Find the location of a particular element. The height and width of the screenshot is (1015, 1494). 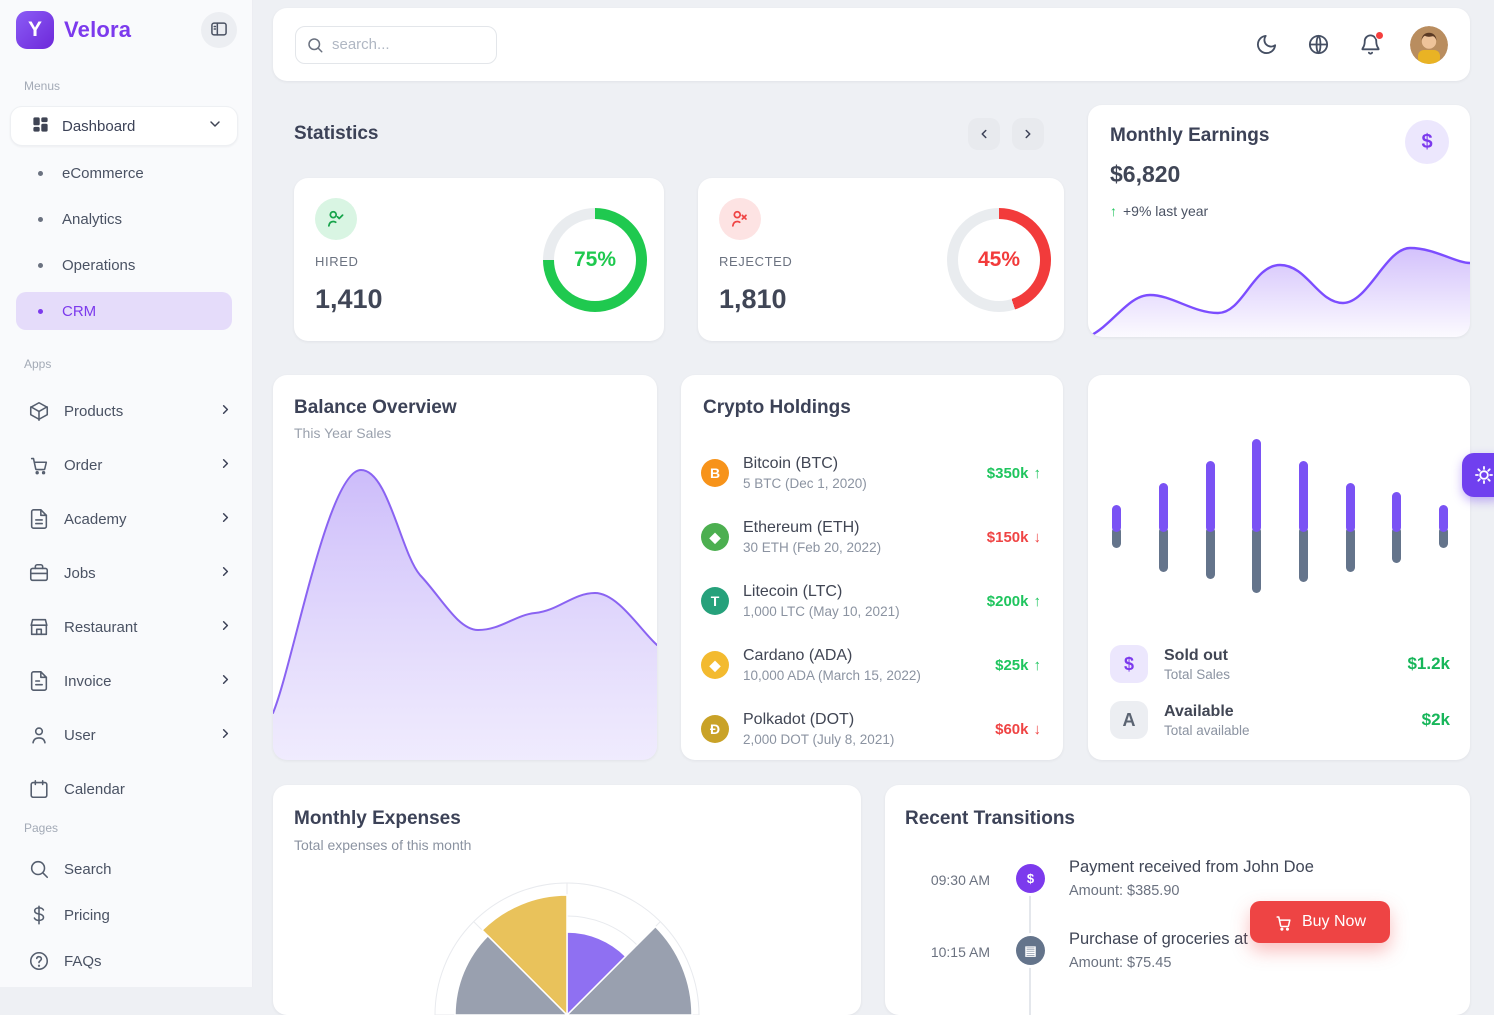

dollar-circle-icon: $ is located at coordinates (1030, 878).